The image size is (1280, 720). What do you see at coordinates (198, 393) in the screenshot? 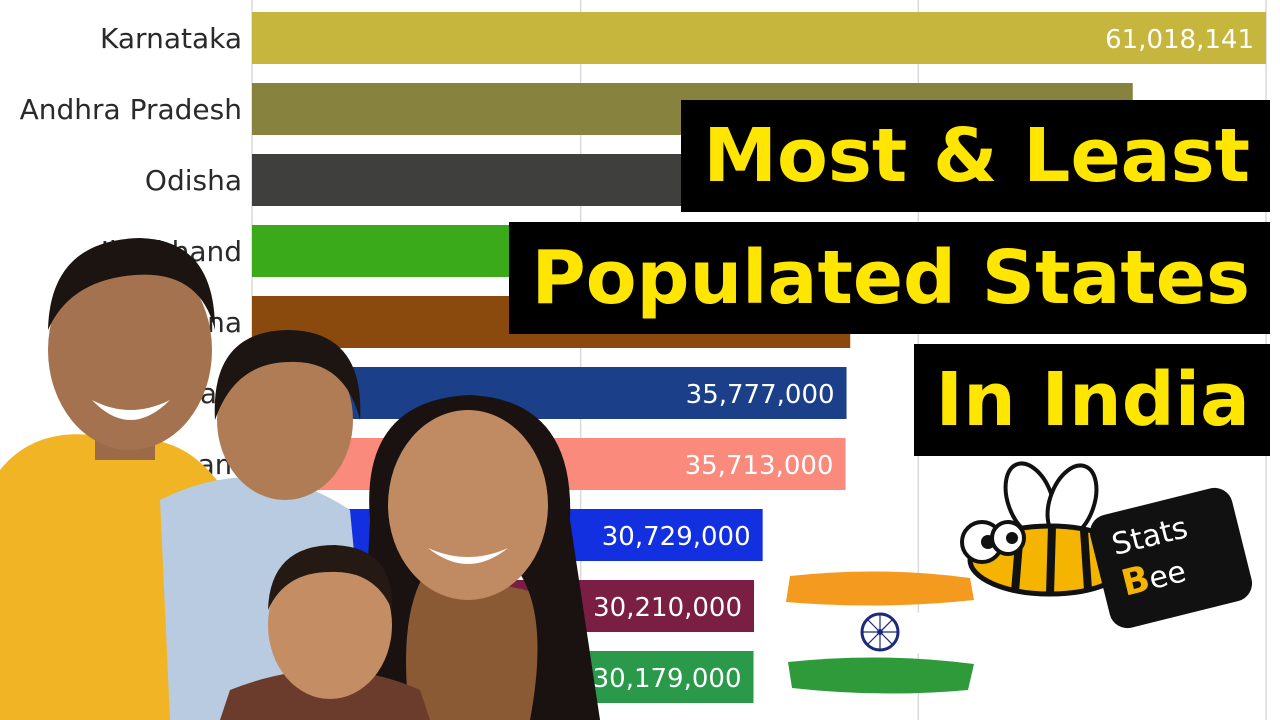
I see `category-label: Kerala` at bounding box center [198, 393].